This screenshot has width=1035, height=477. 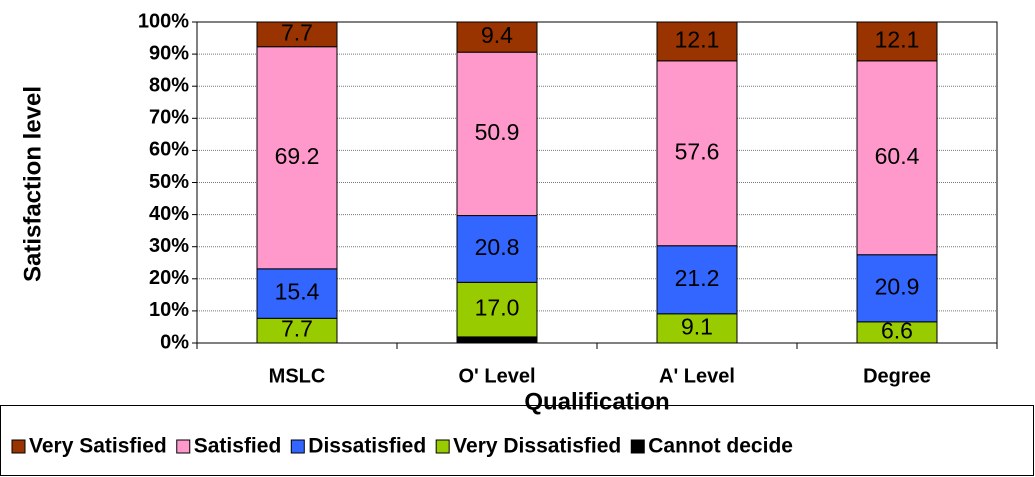 What do you see at coordinates (98, 446) in the screenshot?
I see `legend-label: Very Satisfied` at bounding box center [98, 446].